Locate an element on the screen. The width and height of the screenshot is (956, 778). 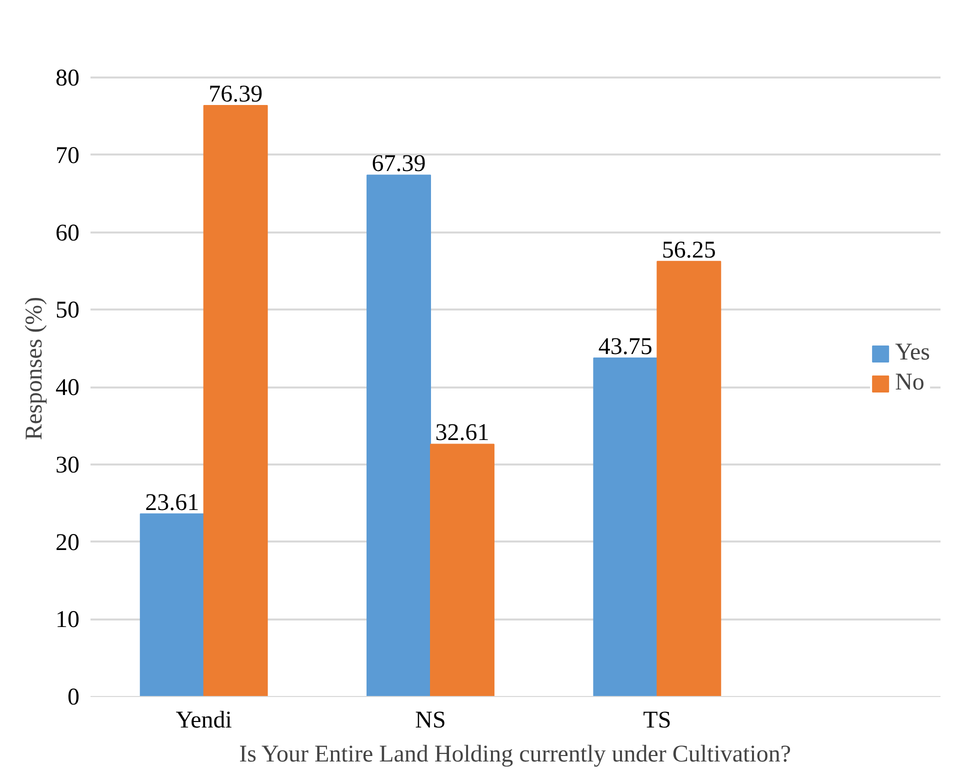
y-tick-label: 50 is located at coordinates (68, 311).